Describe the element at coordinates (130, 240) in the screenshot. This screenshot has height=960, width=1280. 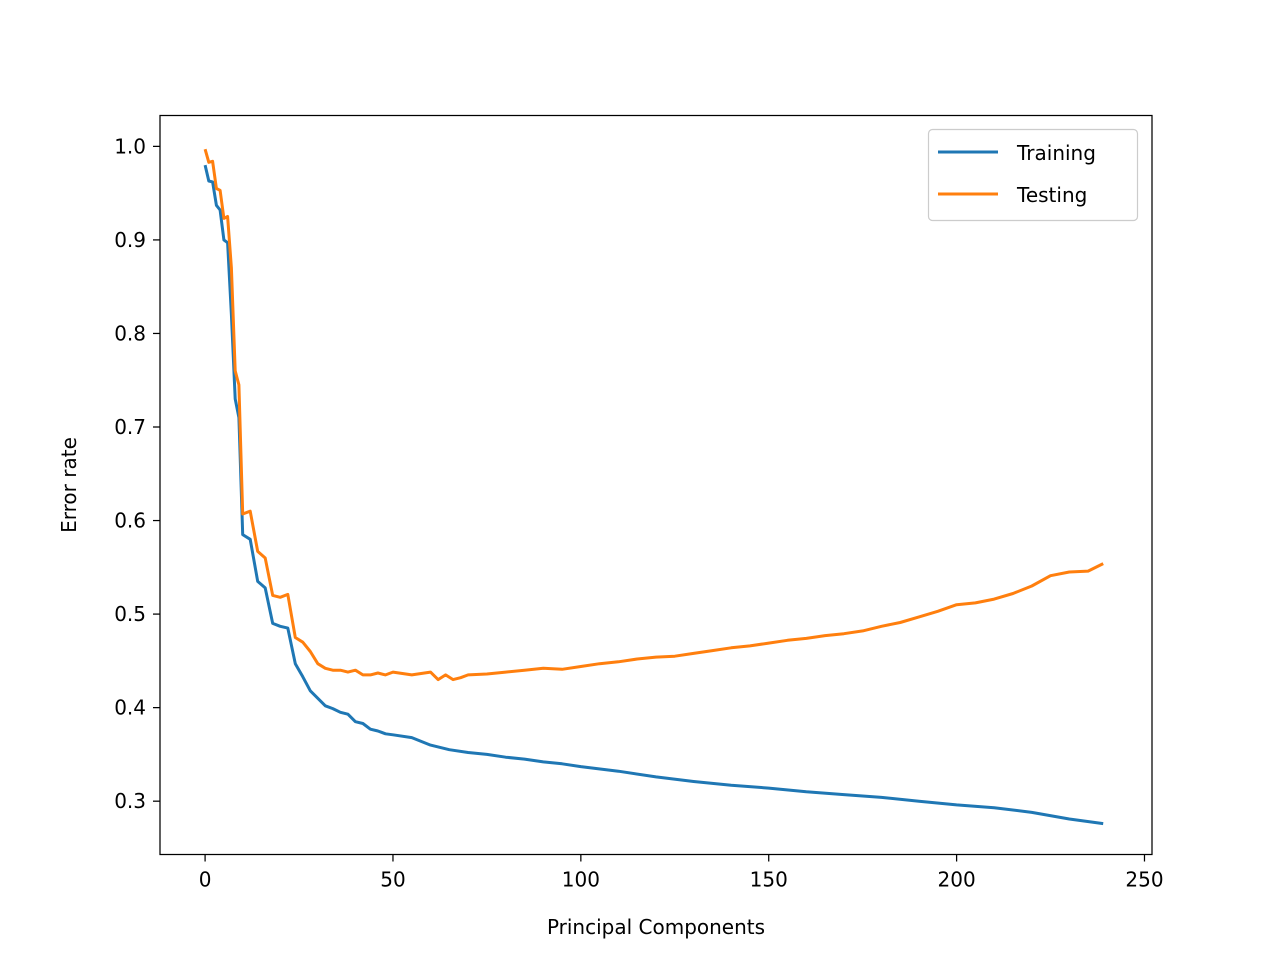
I see `y-tick-label: 0.9` at that location.